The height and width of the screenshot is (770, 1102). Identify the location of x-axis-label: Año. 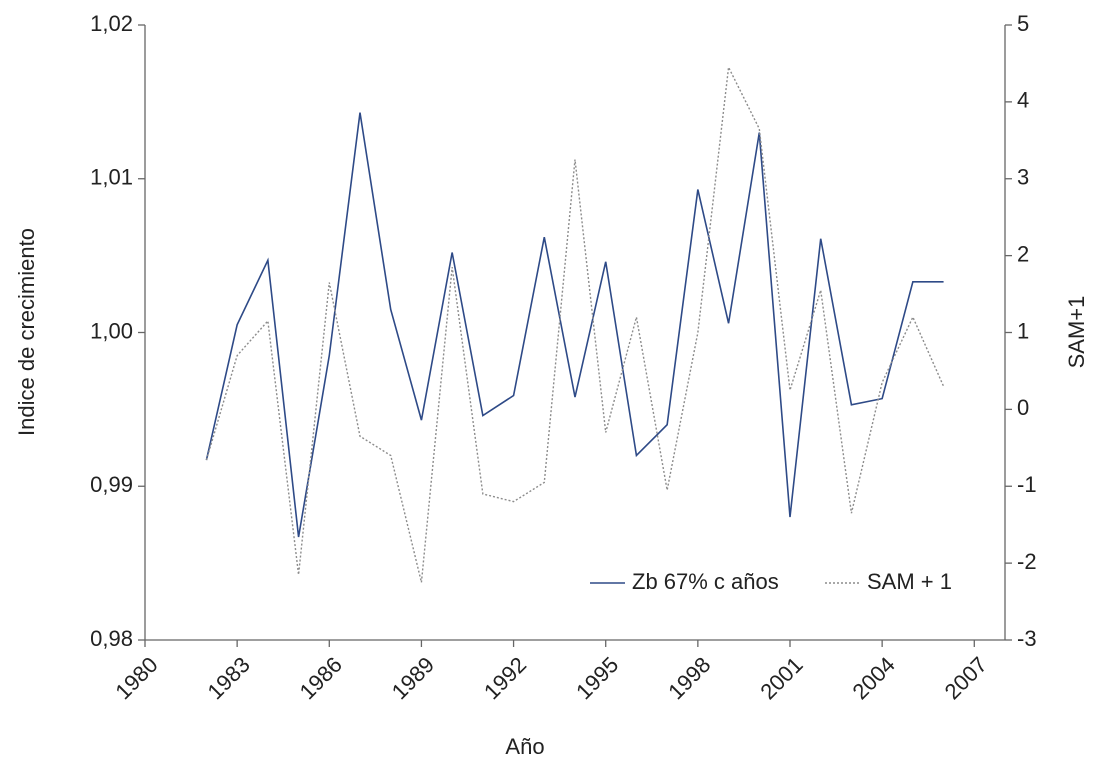
(524, 746).